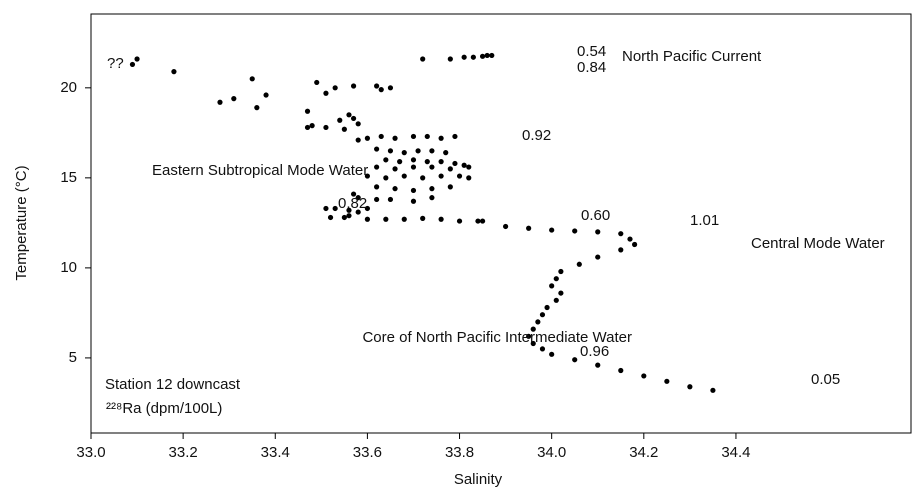 This screenshot has height=489, width=912. Describe the element at coordinates (459, 452) in the screenshot. I see `x-tick-label: 33.8` at that location.